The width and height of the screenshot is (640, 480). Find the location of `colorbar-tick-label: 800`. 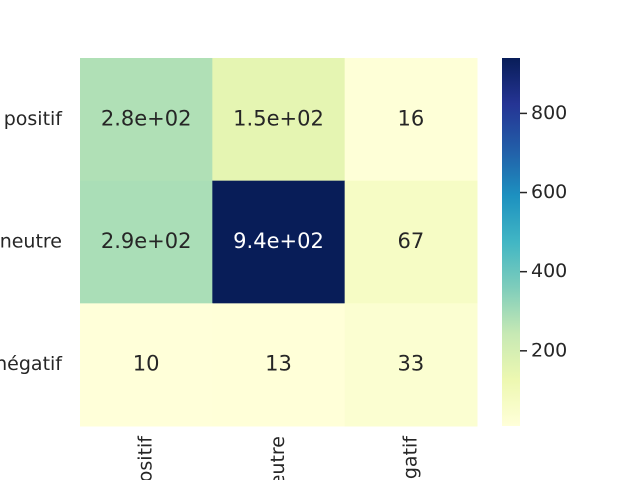

colorbar-tick-label: 800 is located at coordinates (549, 113).